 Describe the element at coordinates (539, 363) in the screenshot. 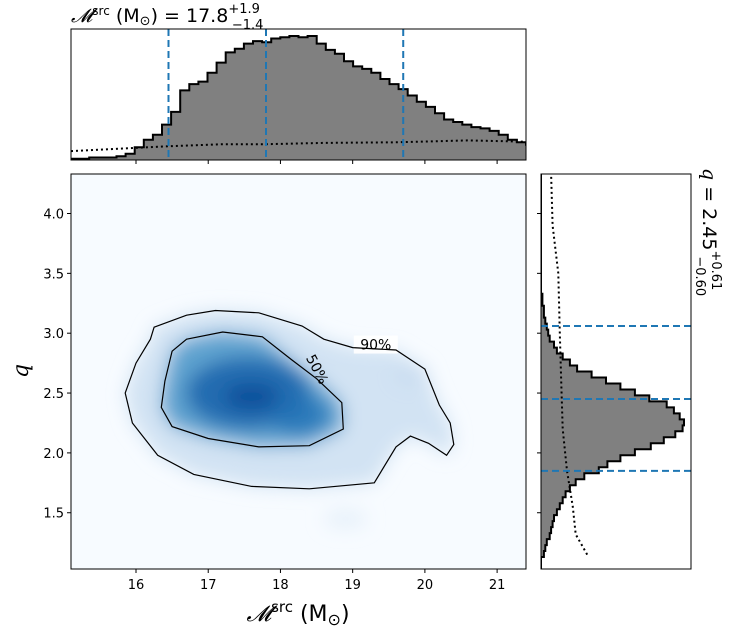

I see `right-marginal-ticks` at that location.